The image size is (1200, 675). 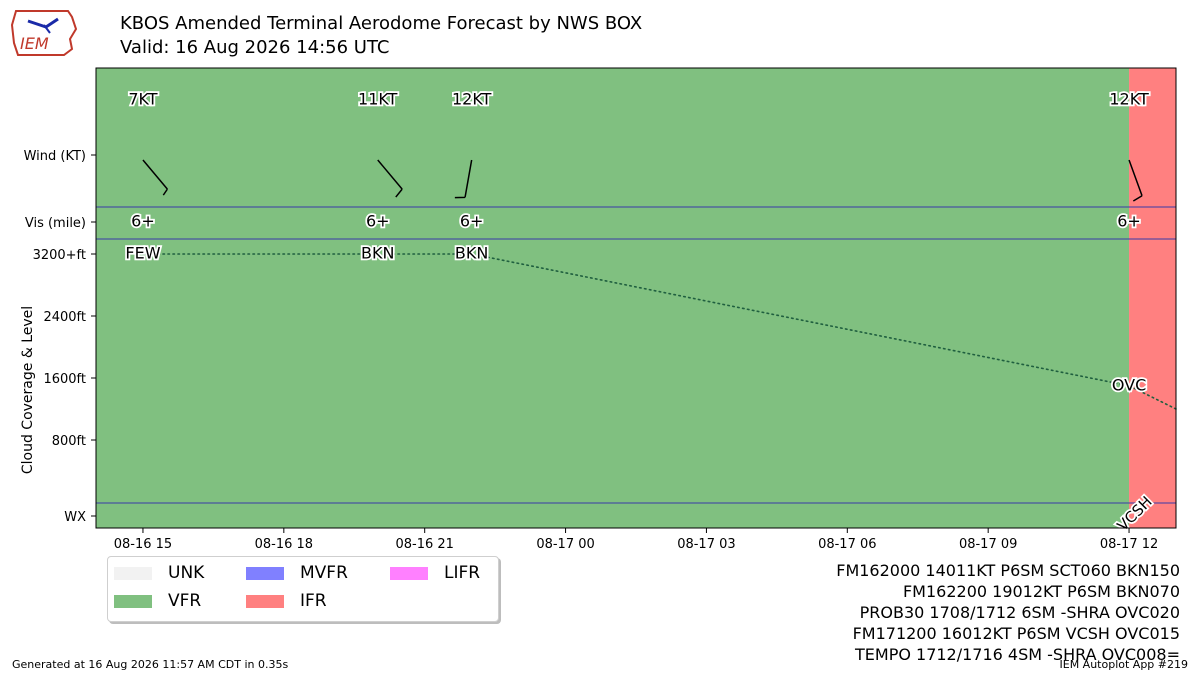 What do you see at coordinates (1129, 544) in the screenshot?
I see `x-tick-label: 08-17 12` at bounding box center [1129, 544].